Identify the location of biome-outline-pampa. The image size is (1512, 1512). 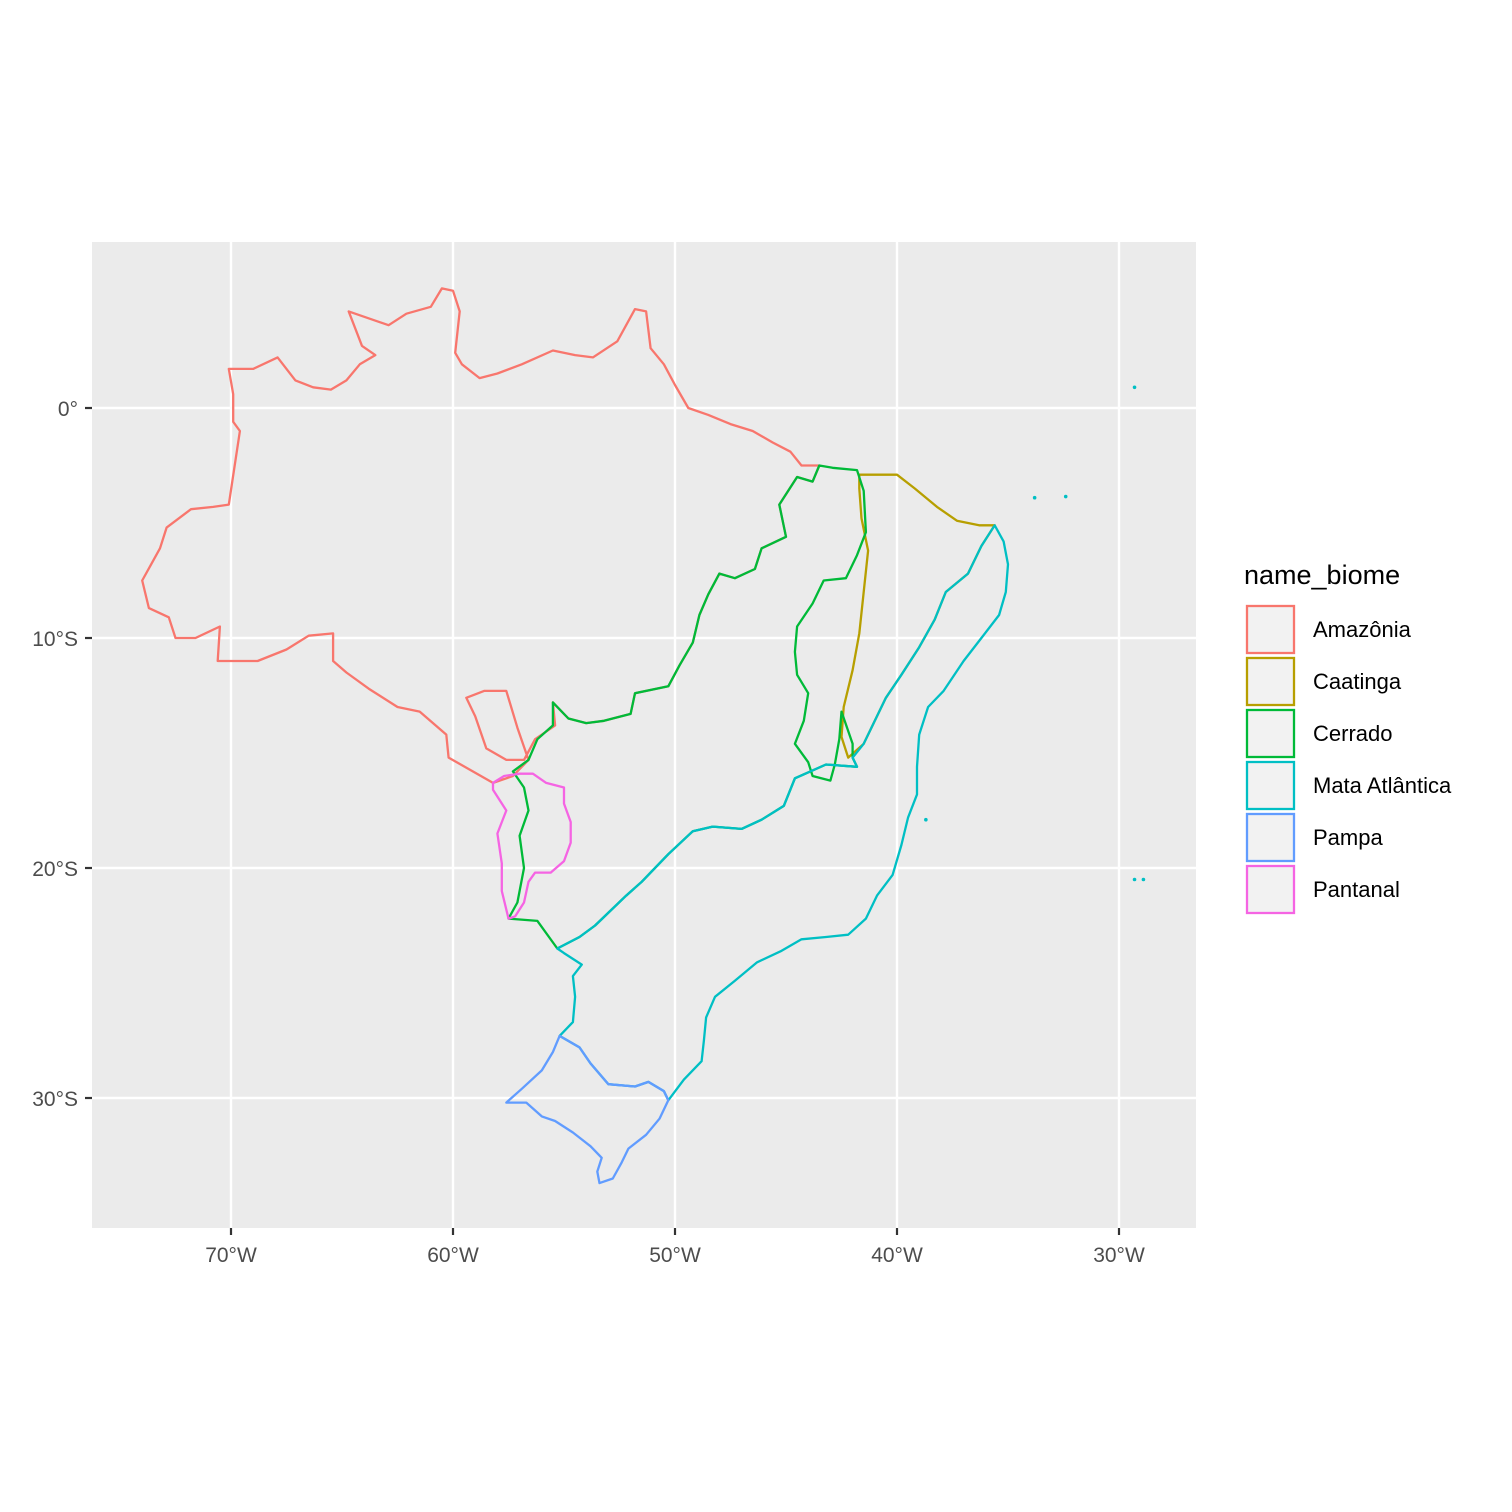
(587, 1109).